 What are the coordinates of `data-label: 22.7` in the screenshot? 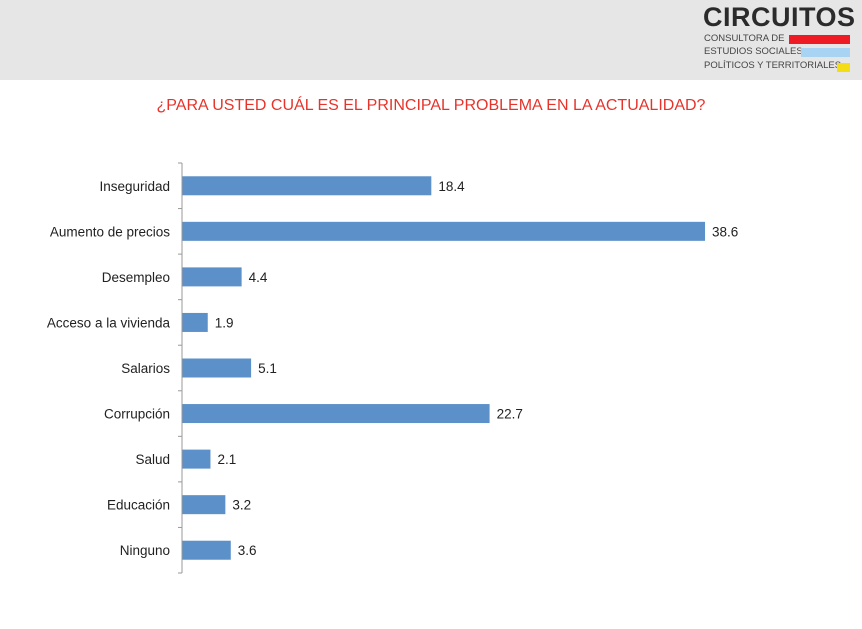 It's located at (510, 414).